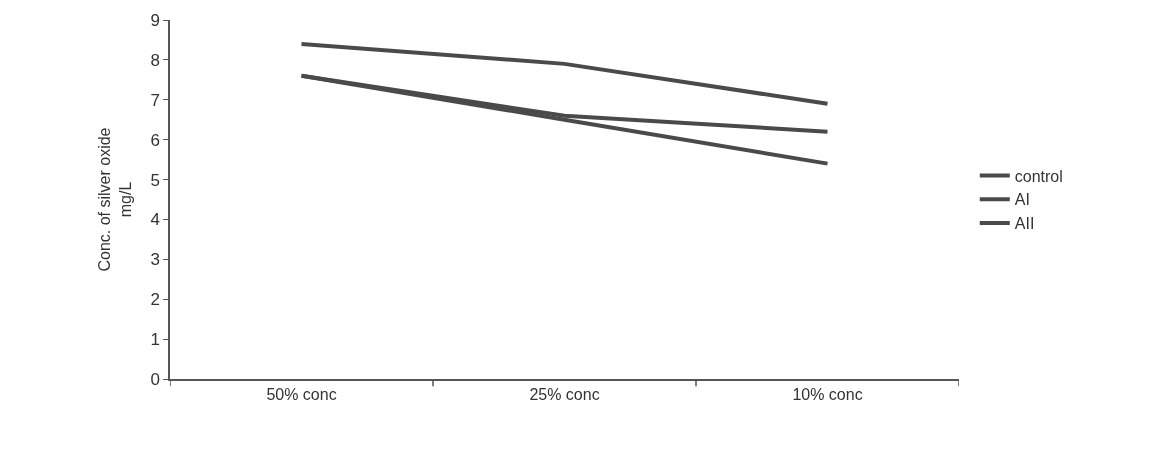  I want to click on y-tick-label: 5, so click(155, 180).